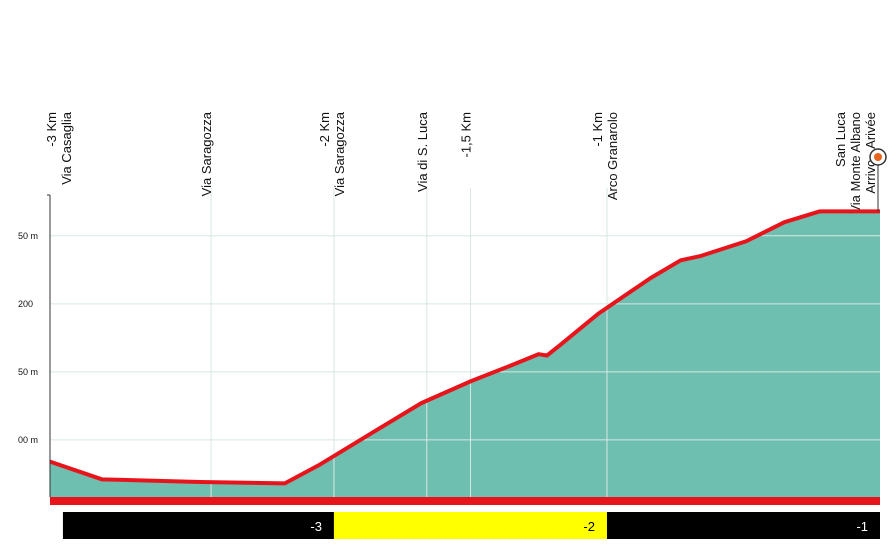 This screenshot has width=890, height=548. Describe the element at coordinates (589, 526) in the screenshot. I see `km-label: -2` at that location.